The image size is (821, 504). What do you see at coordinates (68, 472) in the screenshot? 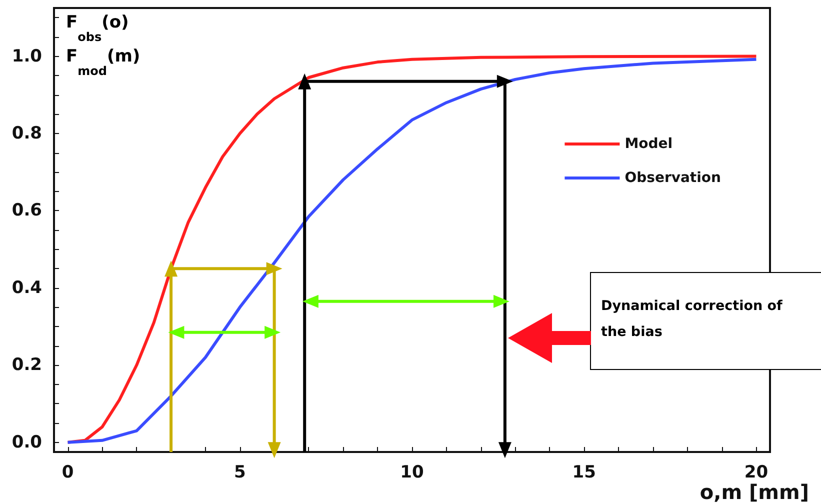
I see `x-tick-label: 0` at bounding box center [68, 472].